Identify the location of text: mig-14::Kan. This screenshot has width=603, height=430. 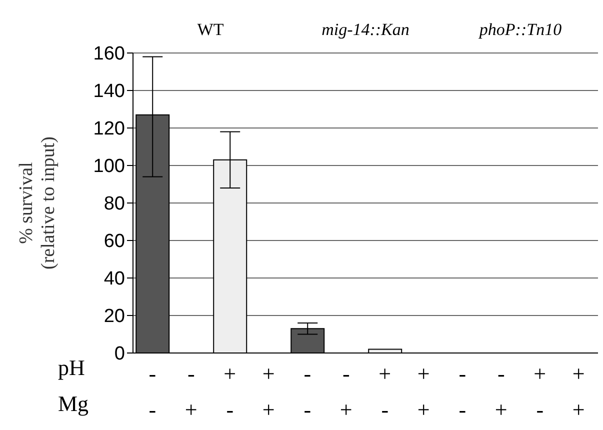
(365, 30).